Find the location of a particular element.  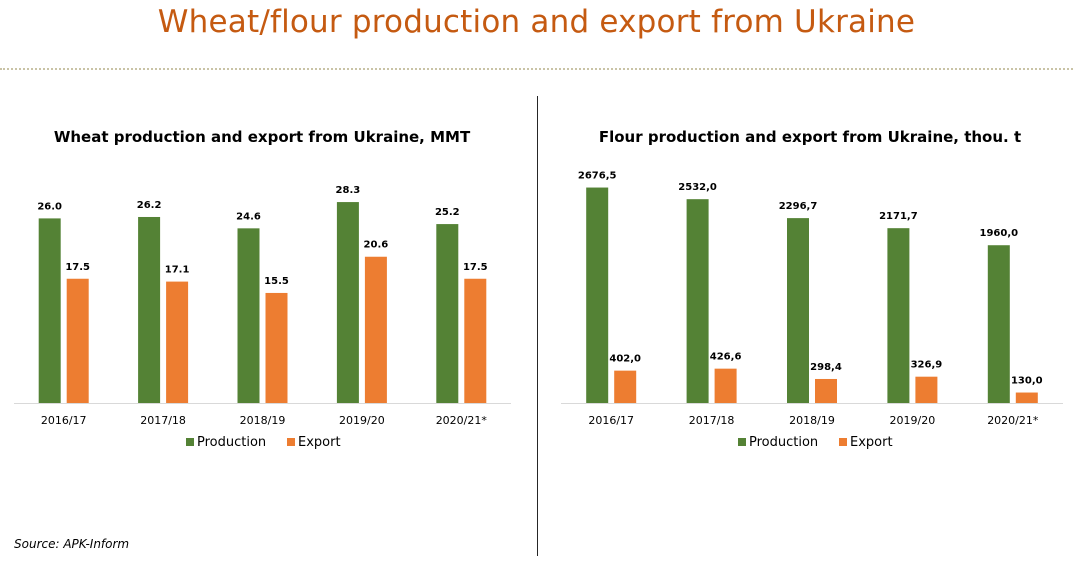

production-value-label: 26.0 is located at coordinates (49, 206).